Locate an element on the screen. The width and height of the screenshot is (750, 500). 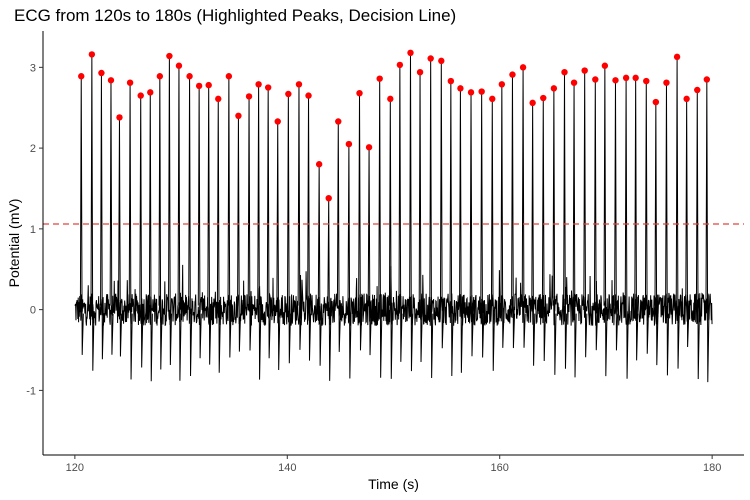
y-tick-label: 1 is located at coordinates (33, 230).